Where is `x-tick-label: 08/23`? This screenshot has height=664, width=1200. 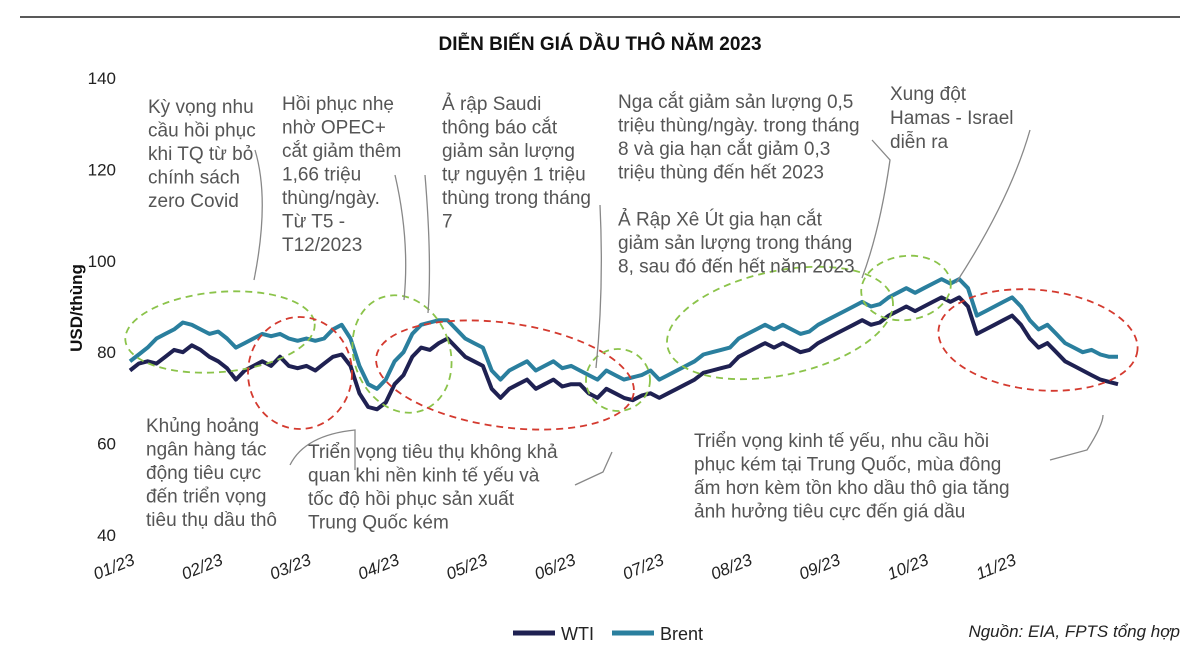
x-tick-label: 08/23 is located at coordinates (731, 567).